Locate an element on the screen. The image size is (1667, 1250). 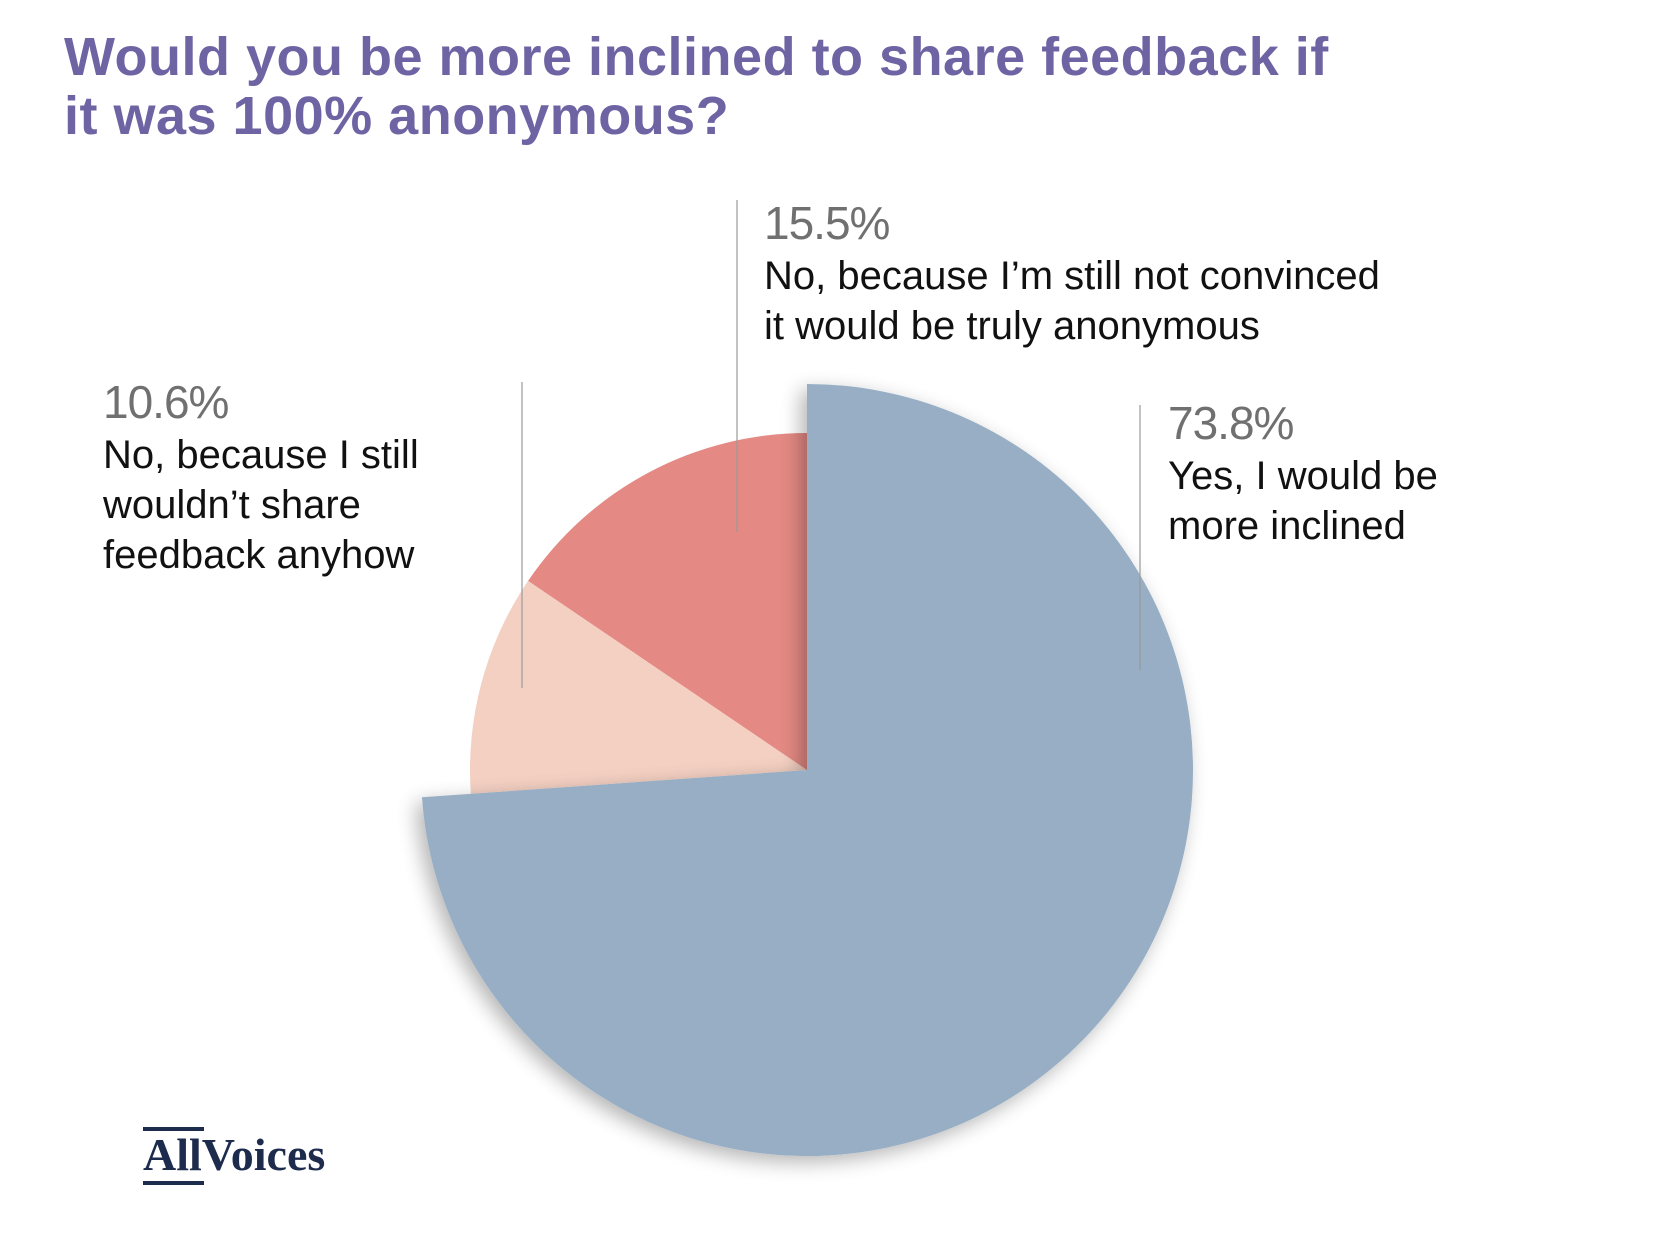
logo-part-all: All is located at coordinates (173, 1156).